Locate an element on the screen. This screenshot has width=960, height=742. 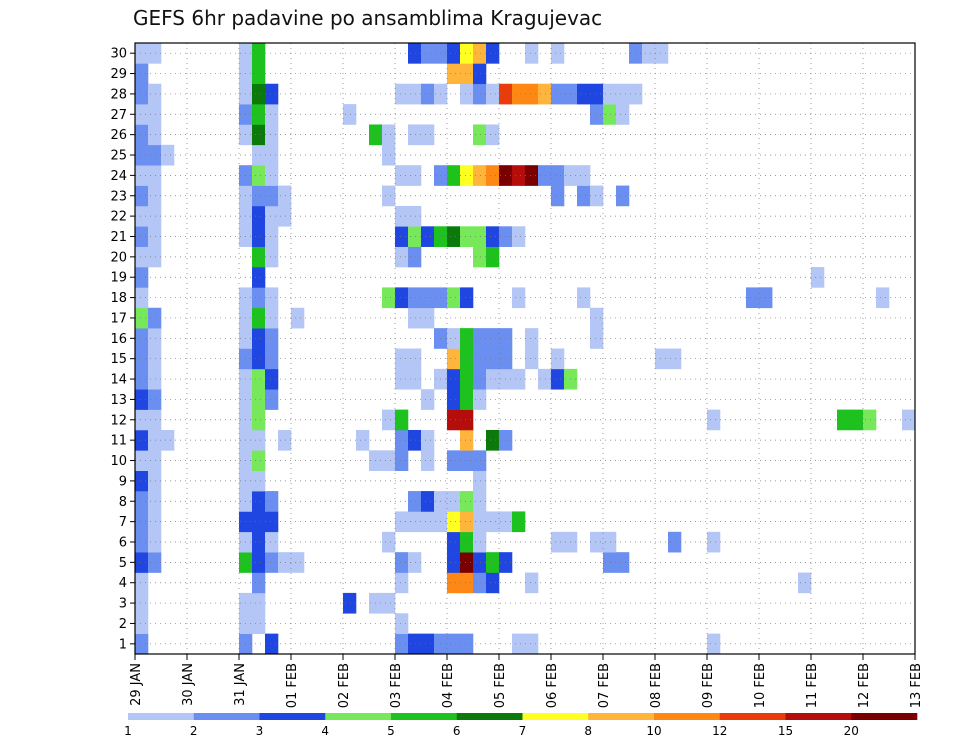
x-tick-label: 06 FEB is located at coordinates (552, 685).